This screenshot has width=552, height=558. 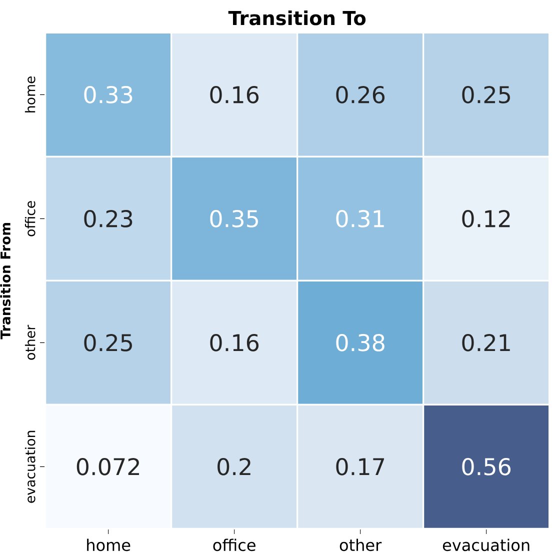 I want to click on data-label: 0.33, so click(x=108, y=95).